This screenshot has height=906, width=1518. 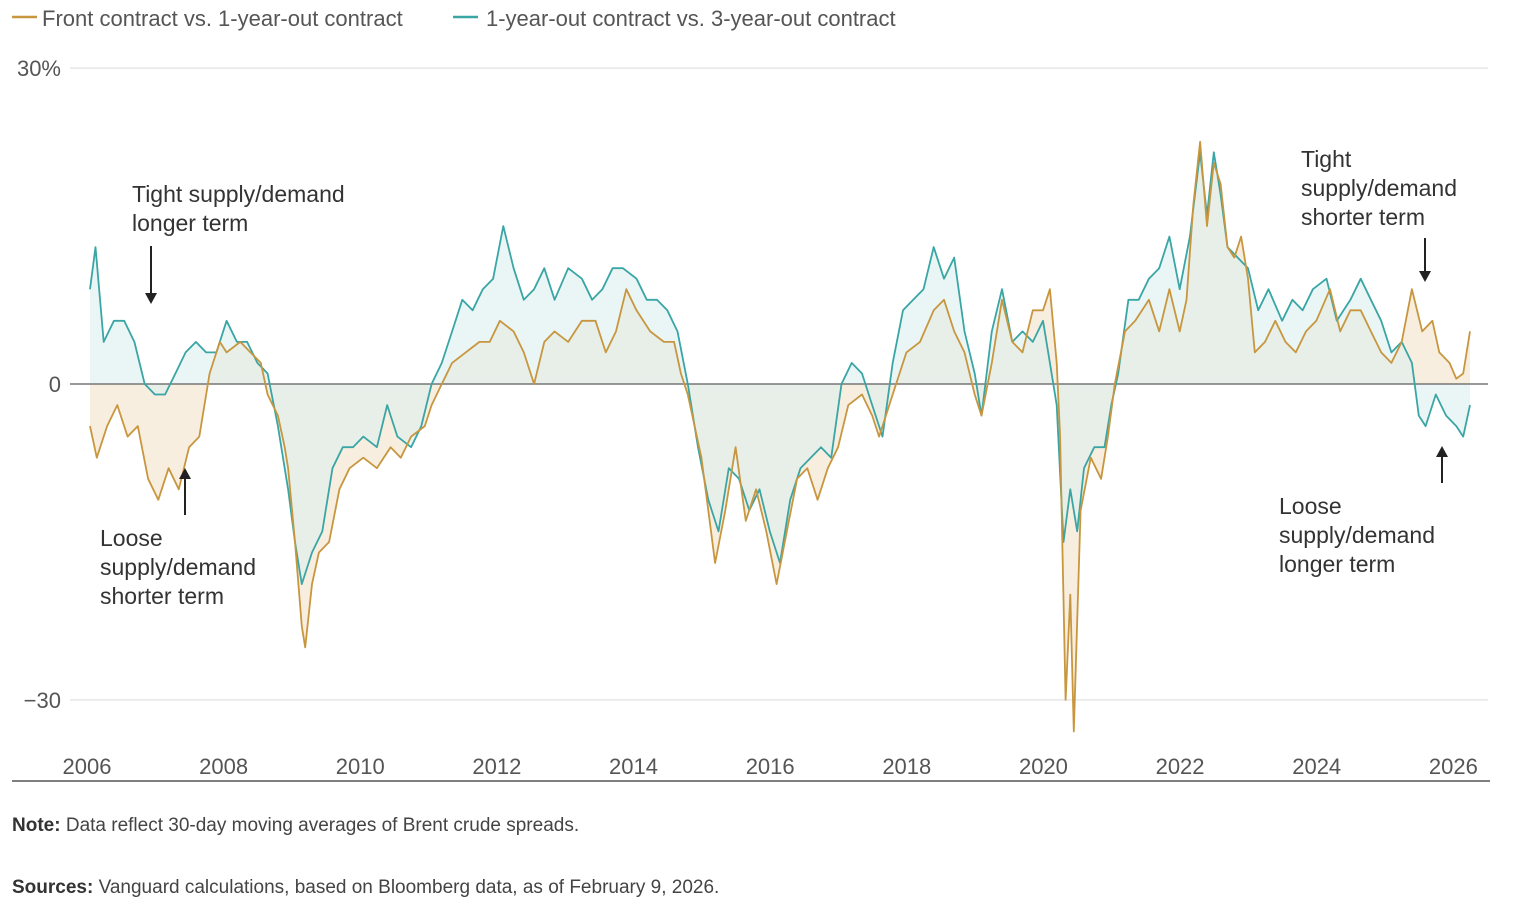 What do you see at coordinates (42, 700) in the screenshot?
I see `y-tick-label: −30` at bounding box center [42, 700].